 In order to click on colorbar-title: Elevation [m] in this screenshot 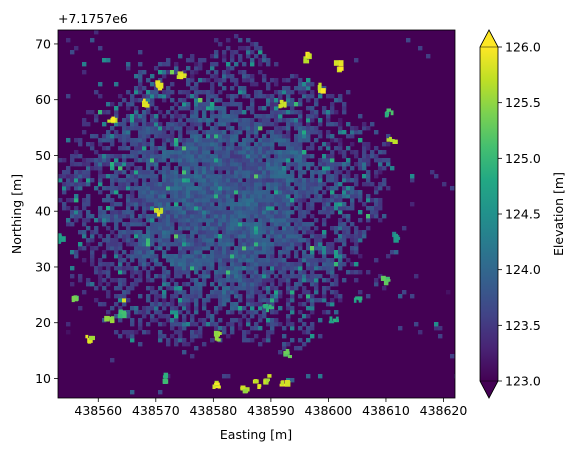, I will do `click(558, 214)`.